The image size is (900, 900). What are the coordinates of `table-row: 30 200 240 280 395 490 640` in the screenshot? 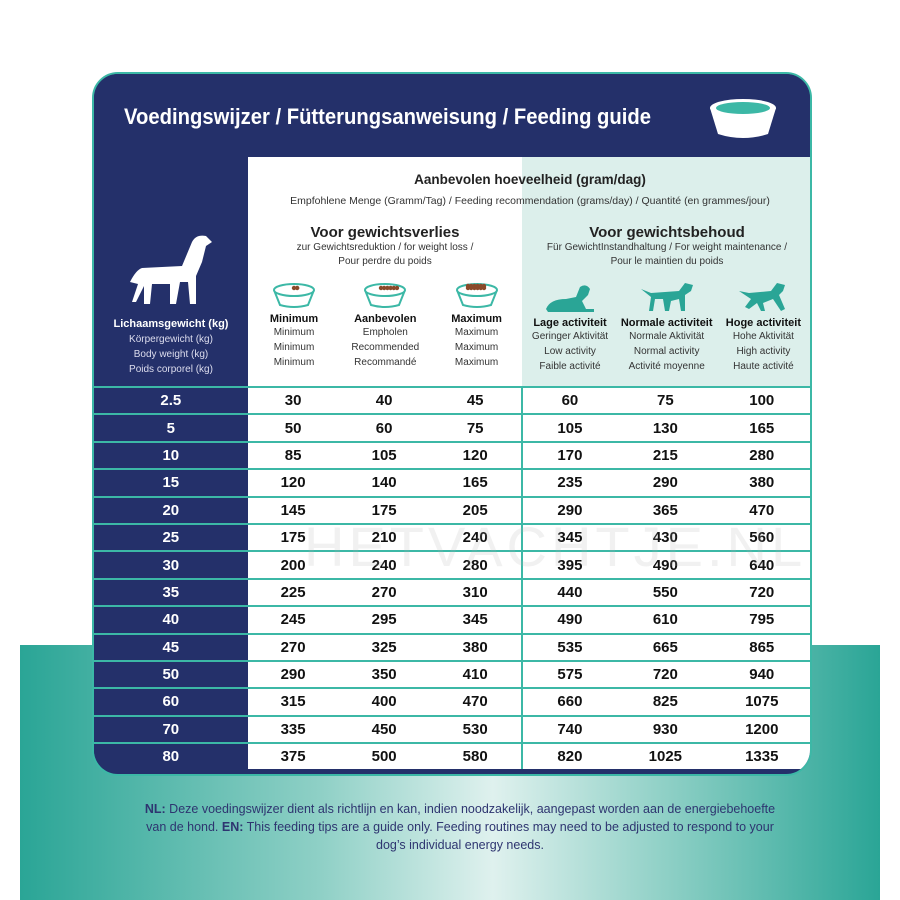 It's located at (452, 564).